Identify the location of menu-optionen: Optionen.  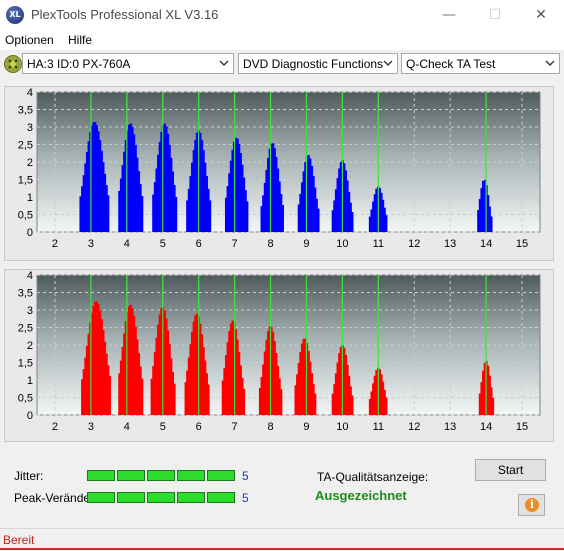
(29, 40).